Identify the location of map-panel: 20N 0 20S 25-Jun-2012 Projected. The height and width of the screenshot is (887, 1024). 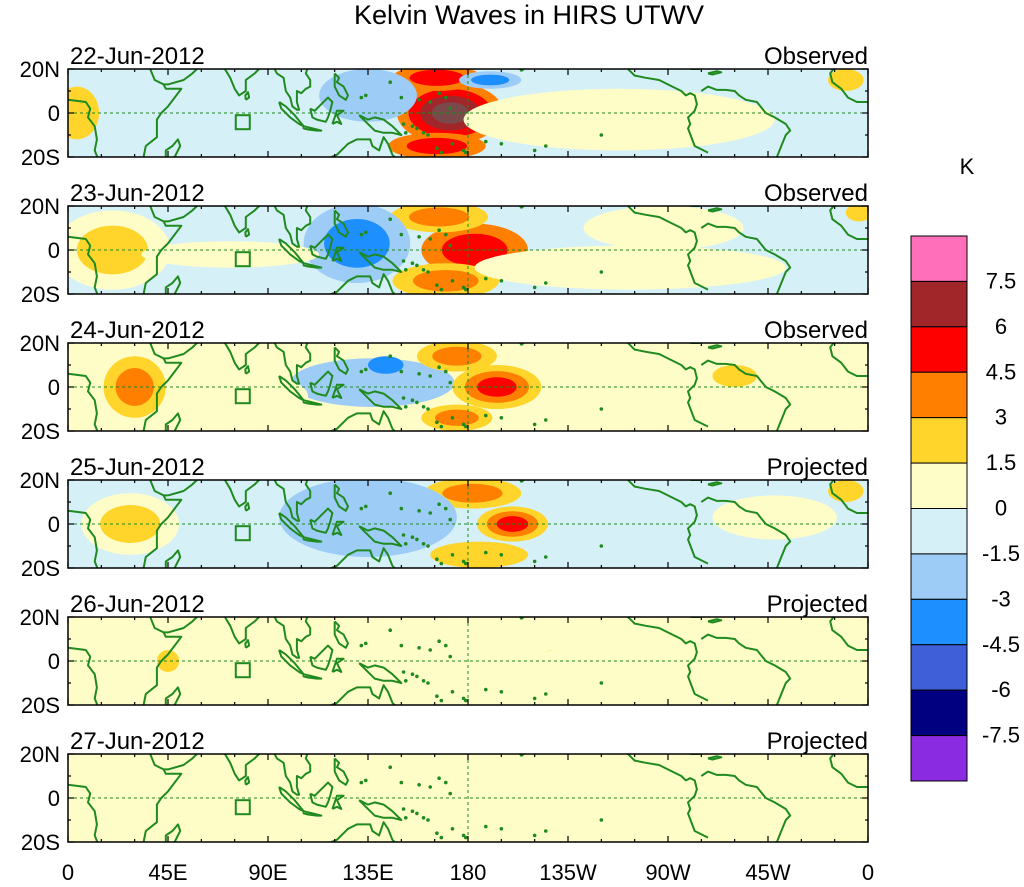
(444, 517).